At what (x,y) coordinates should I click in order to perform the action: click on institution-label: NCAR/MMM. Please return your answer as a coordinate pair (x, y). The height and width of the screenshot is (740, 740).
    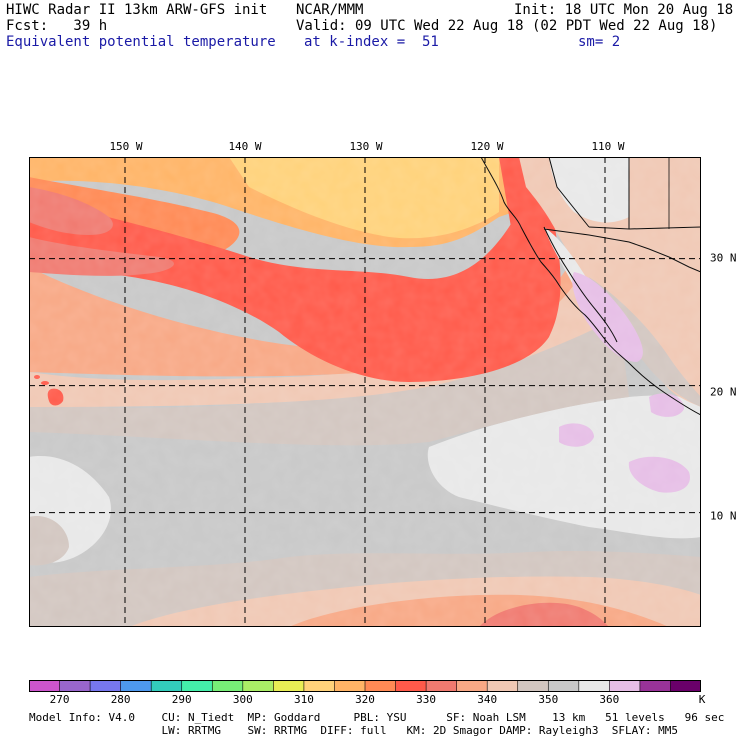
    Looking at the image, I should click on (330, 10).